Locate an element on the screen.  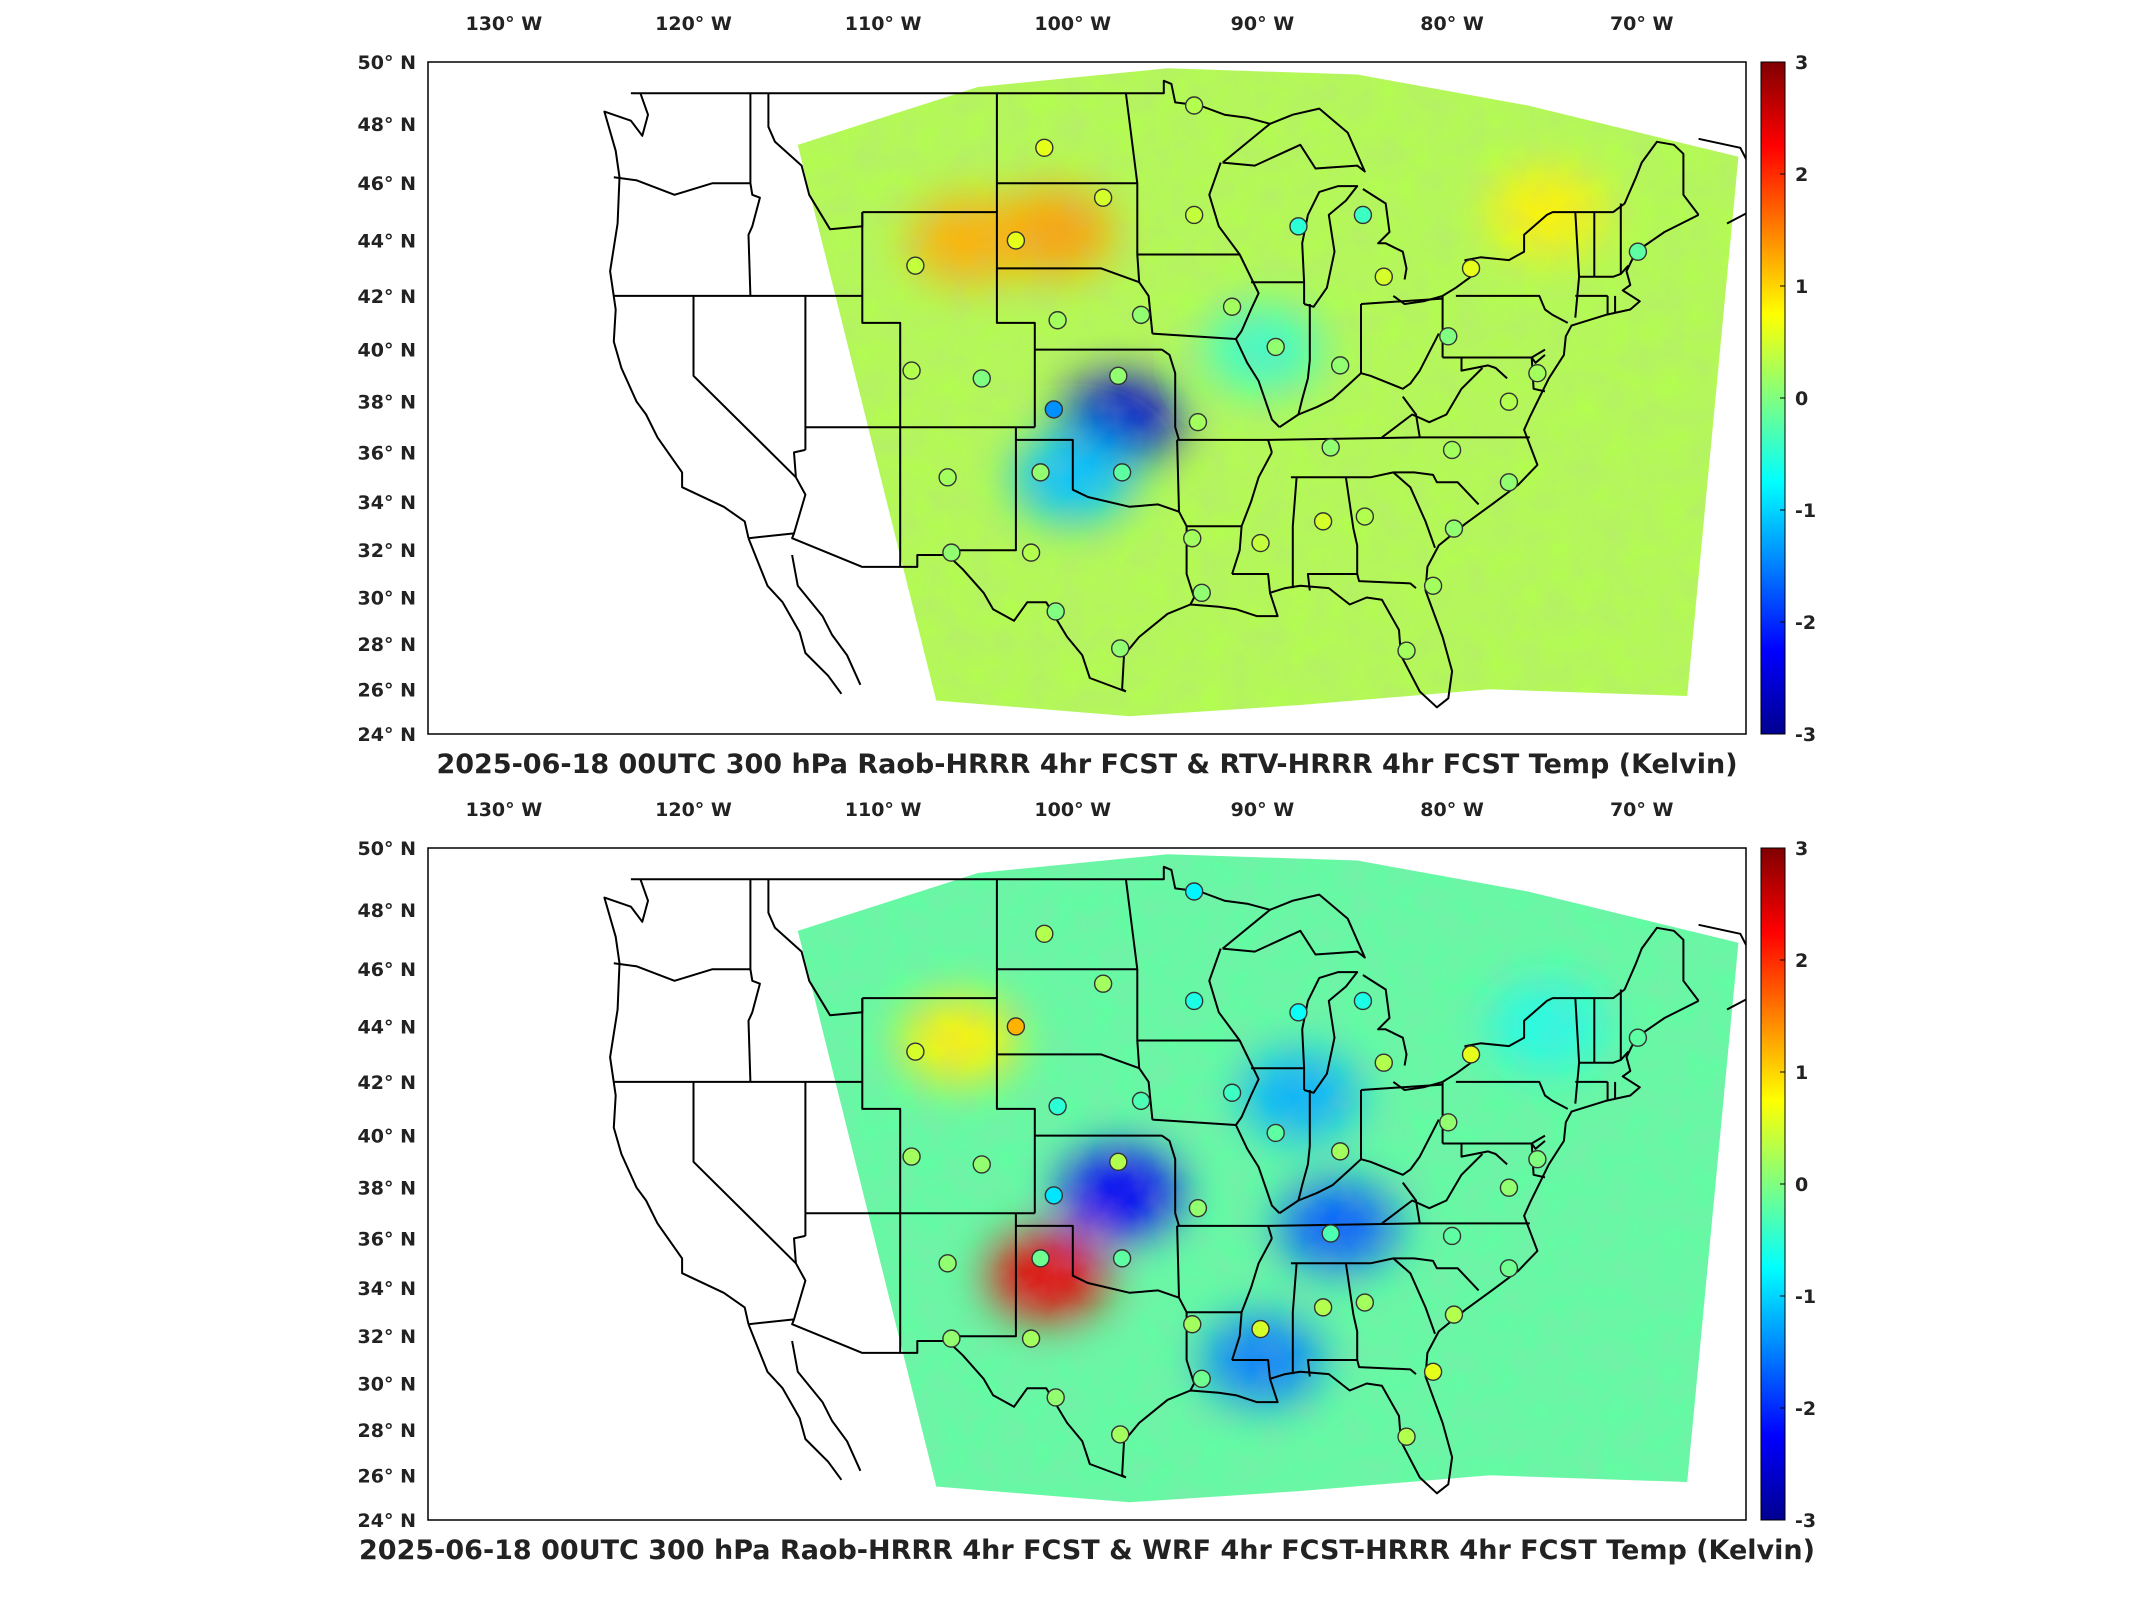
colorbar-tick-label: -2 is located at coordinates (1805, 1409).